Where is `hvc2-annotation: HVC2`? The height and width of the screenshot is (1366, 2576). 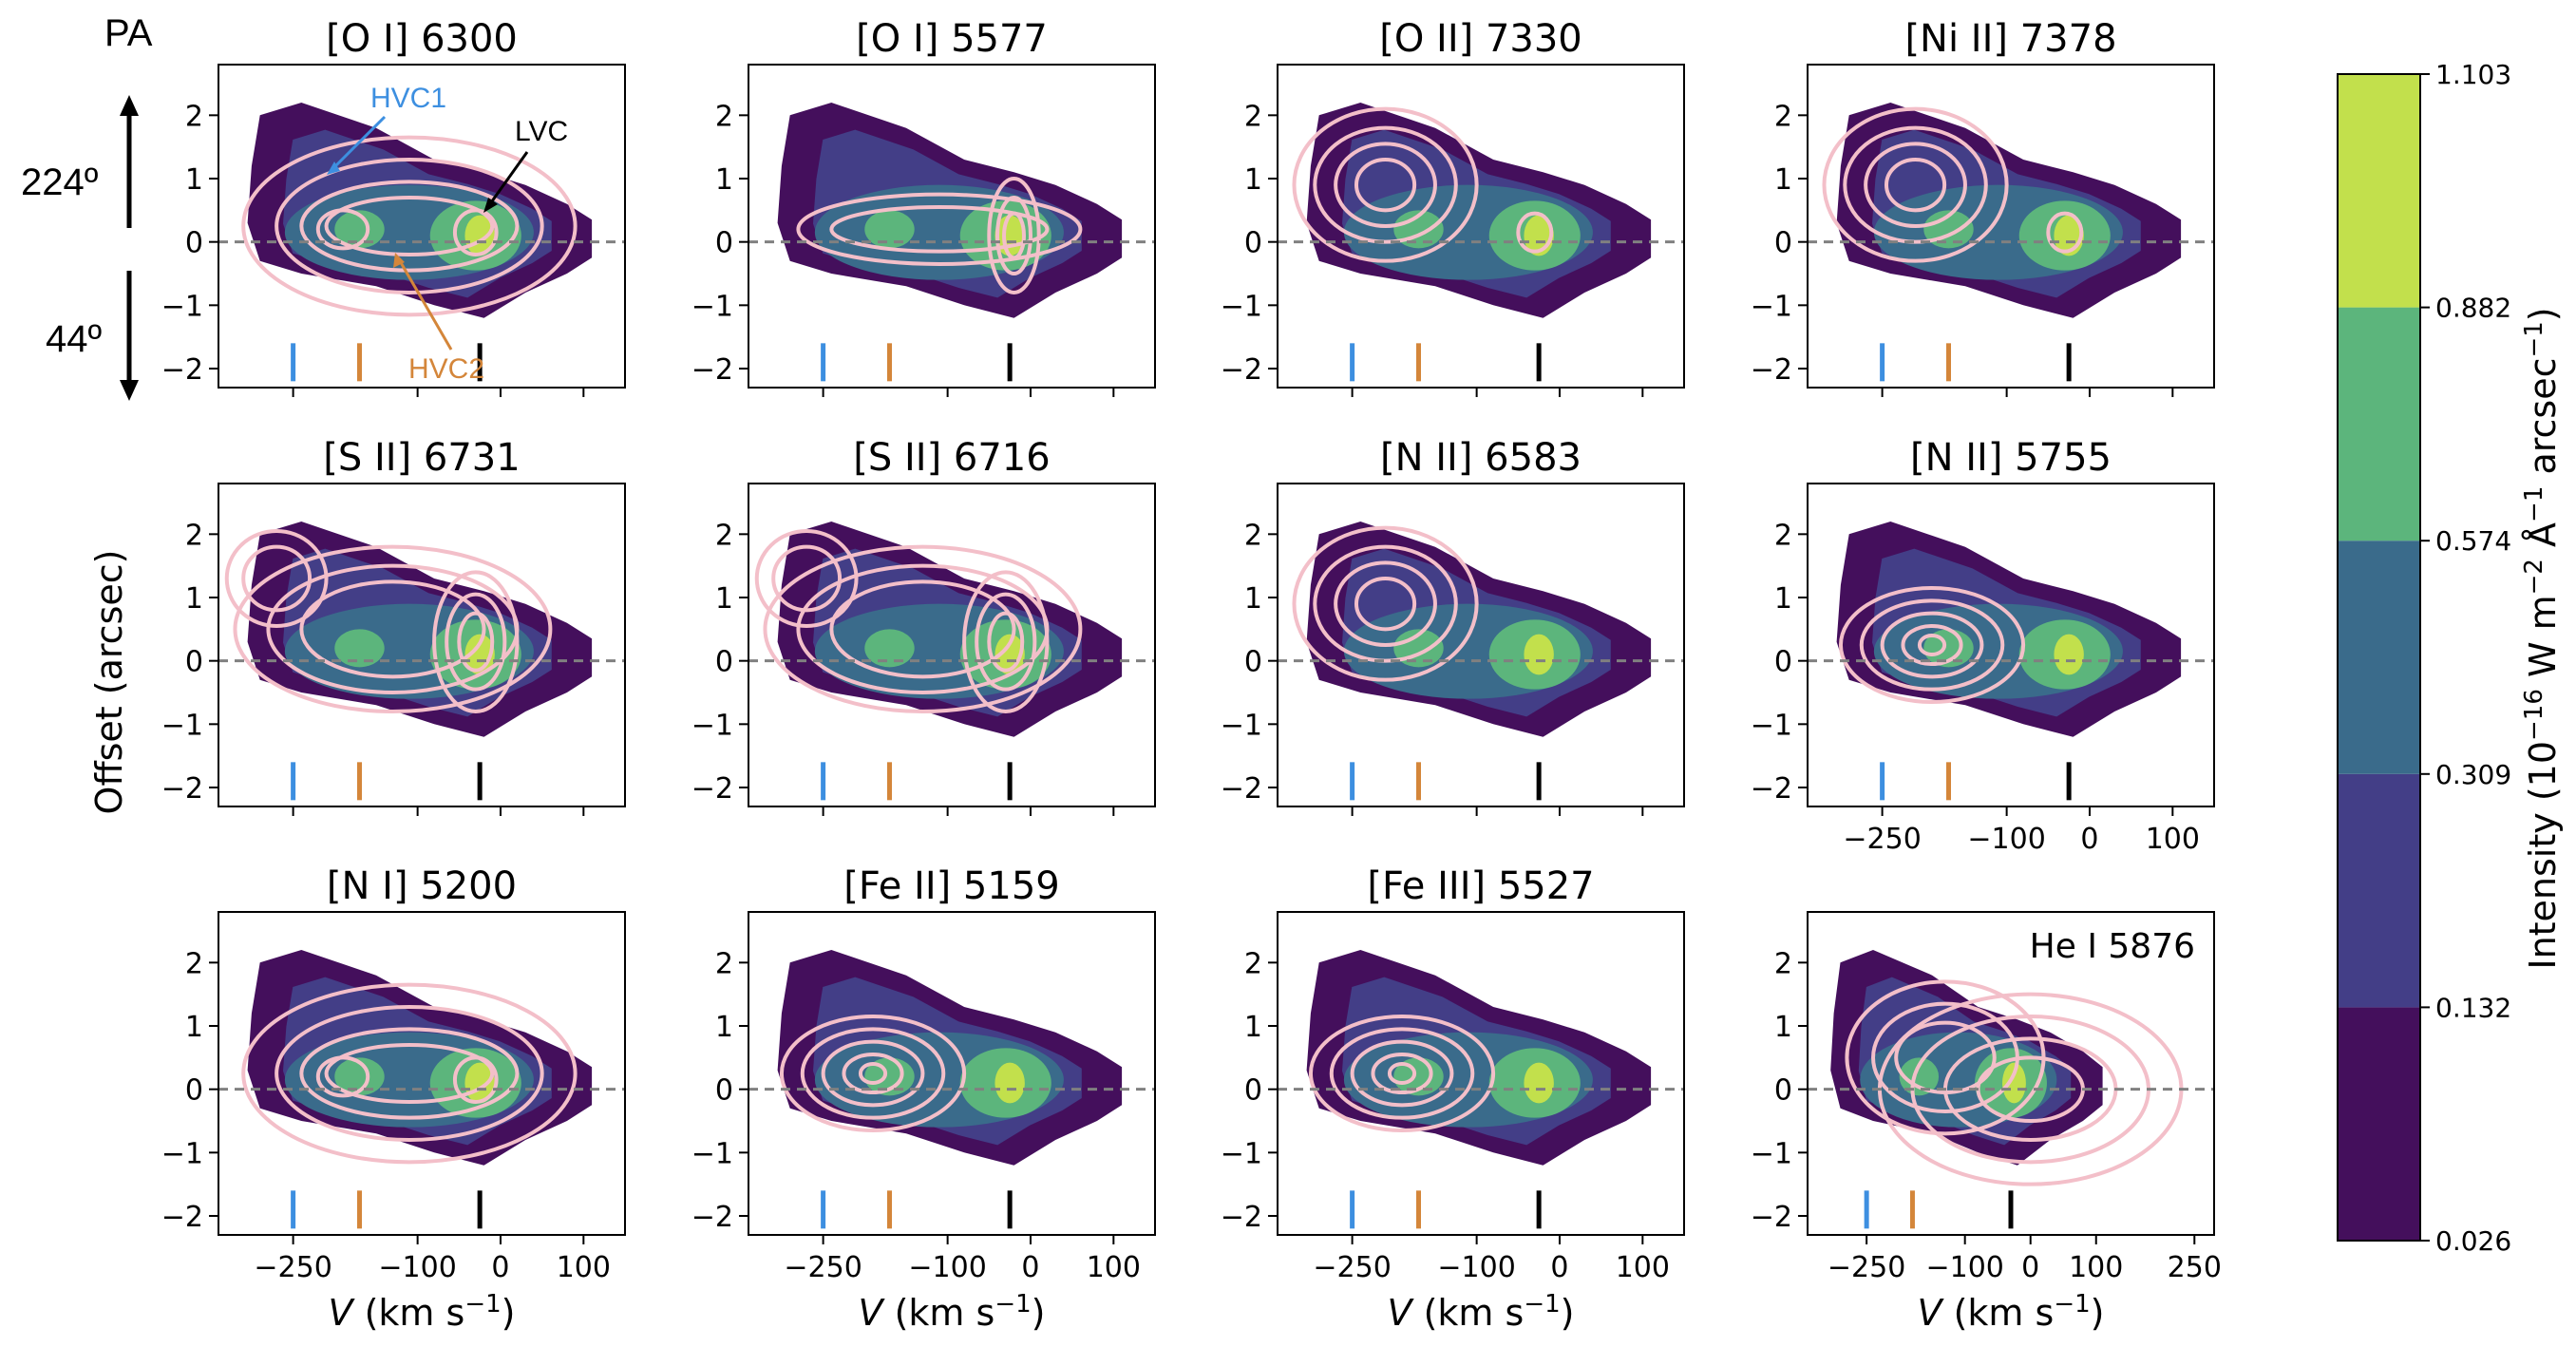 hvc2-annotation: HVC2 is located at coordinates (446, 369).